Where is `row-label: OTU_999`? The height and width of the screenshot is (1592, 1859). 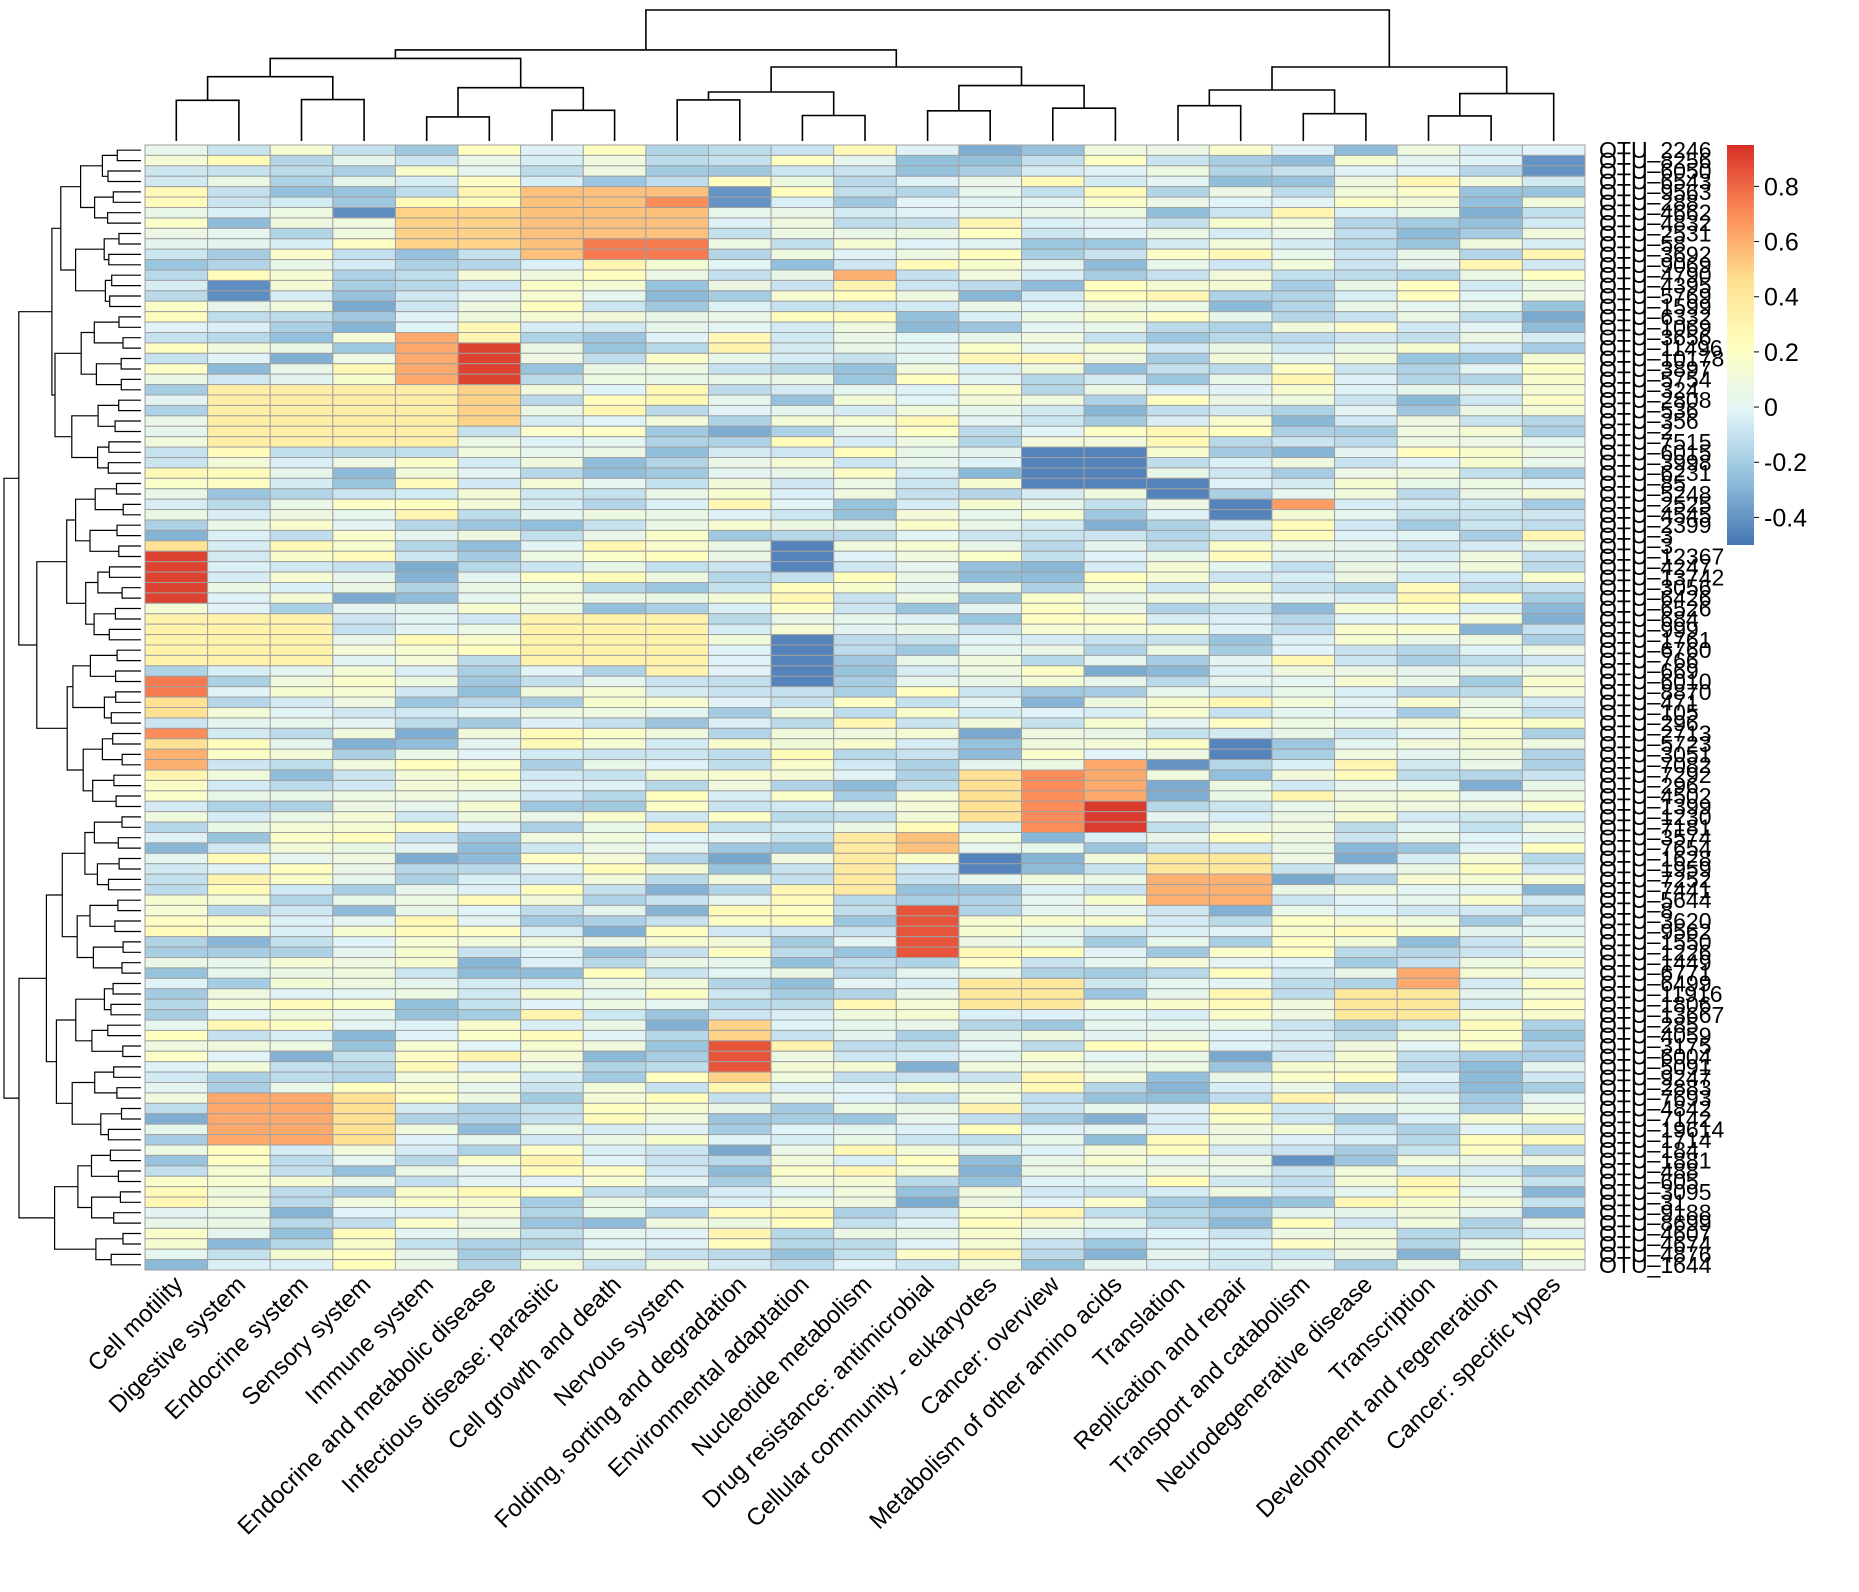
row-label: OTU_999 is located at coordinates (1649, 629).